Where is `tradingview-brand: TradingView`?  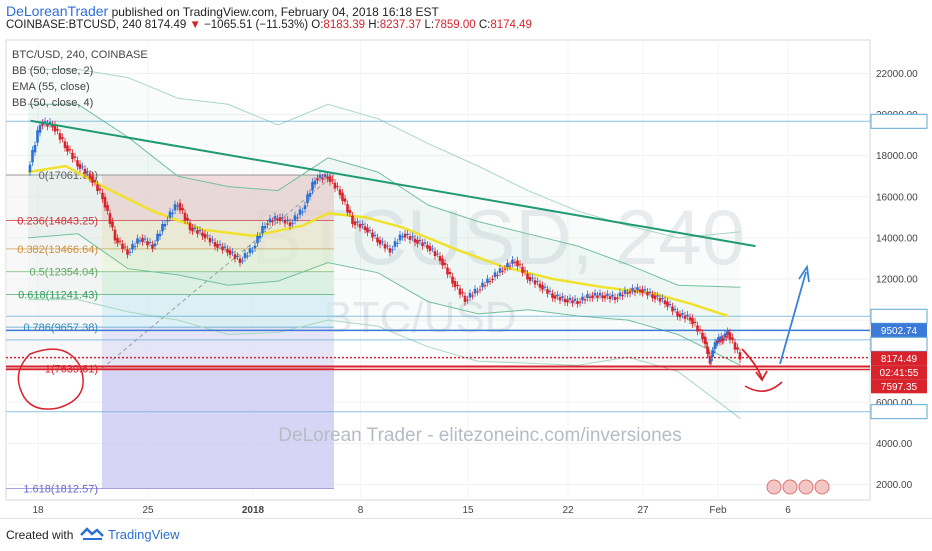
tradingview-brand: TradingView is located at coordinates (144, 534).